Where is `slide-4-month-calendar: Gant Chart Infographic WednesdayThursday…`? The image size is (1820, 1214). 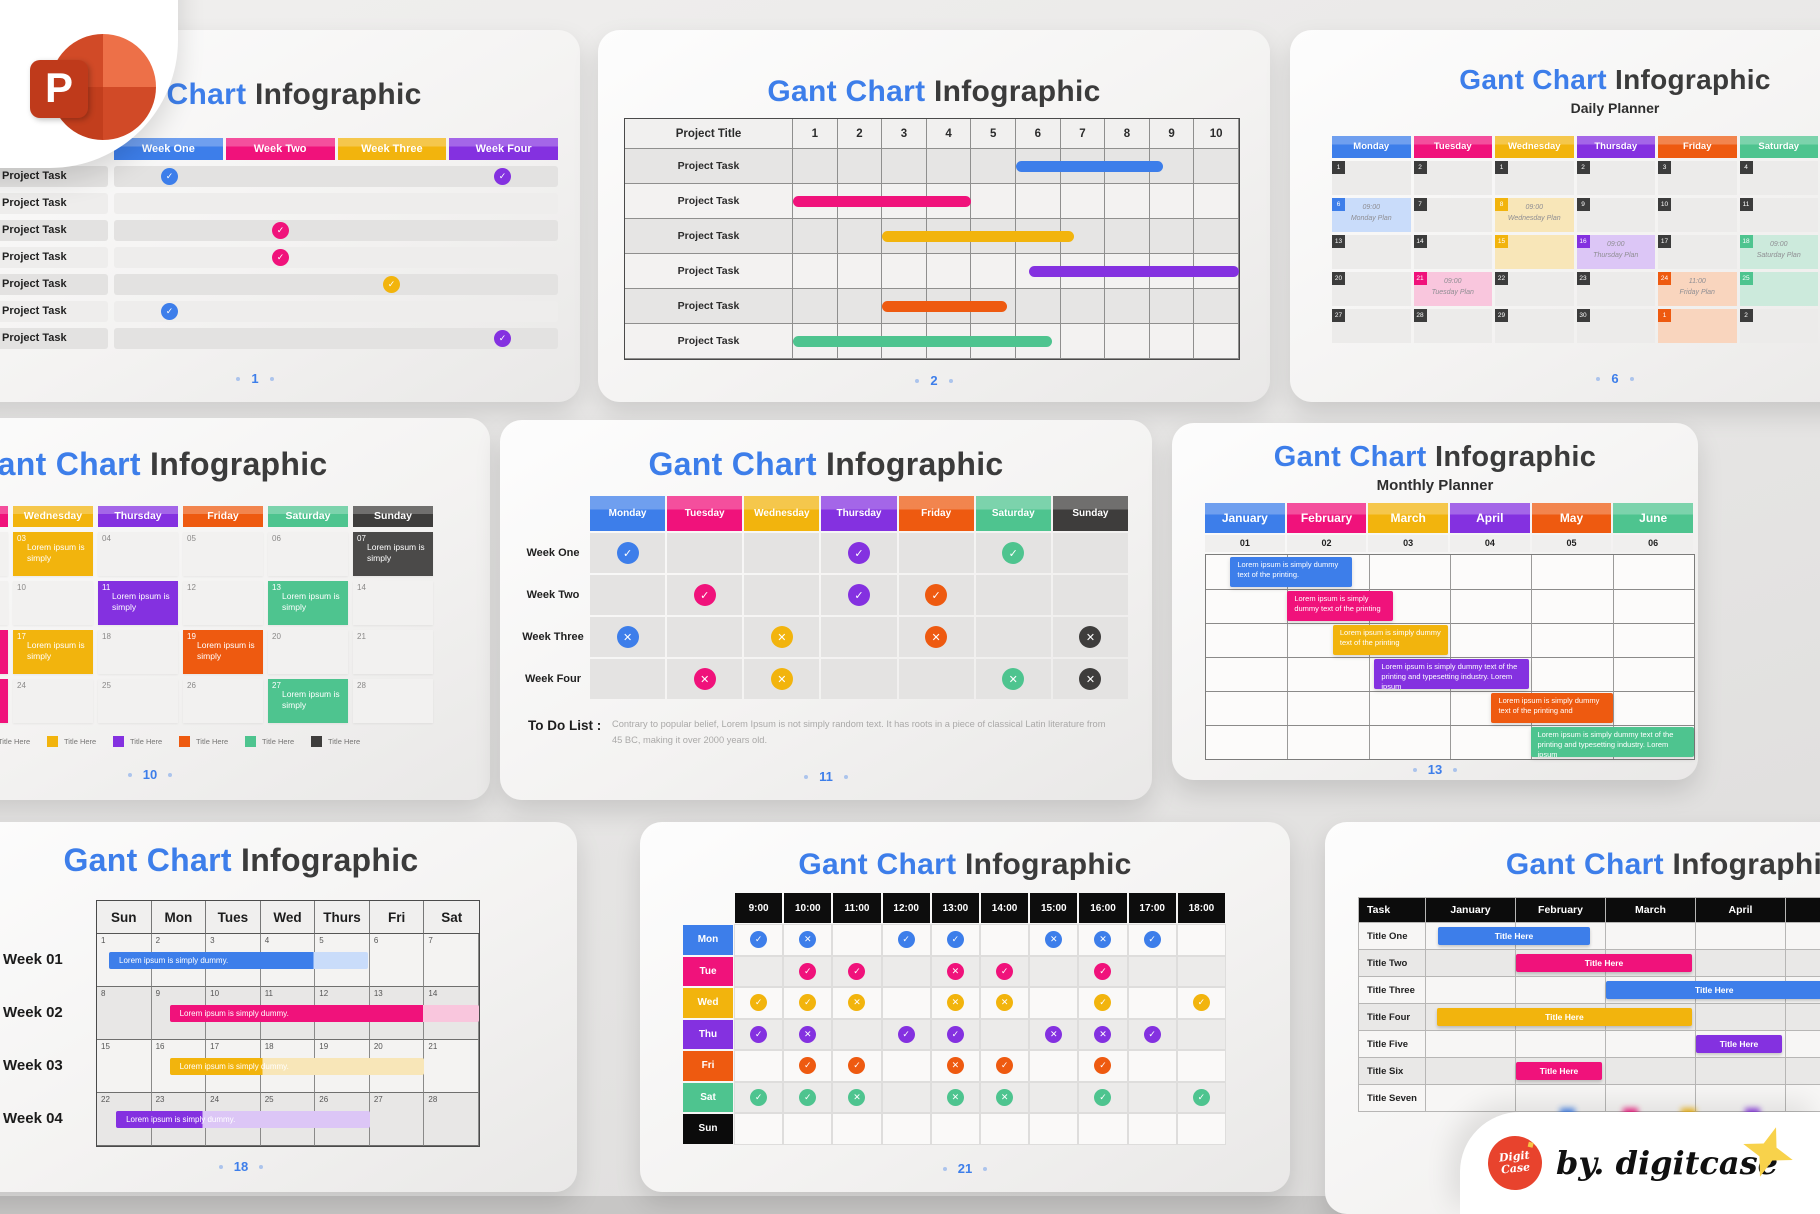 slide-4-month-calendar: Gant Chart Infographic WednesdayThursday… is located at coordinates (245, 609).